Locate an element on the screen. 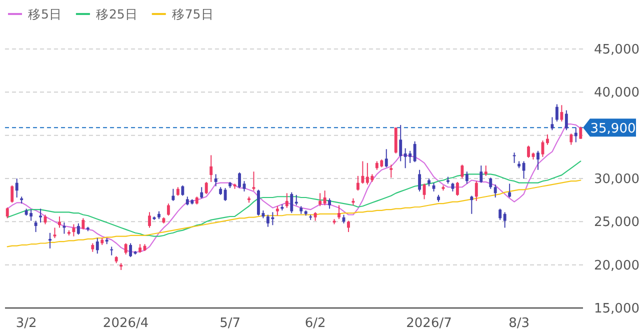 Image resolution: width=644 pixels, height=336 pixels. y-tick-label: 25,000 is located at coordinates (617, 222).